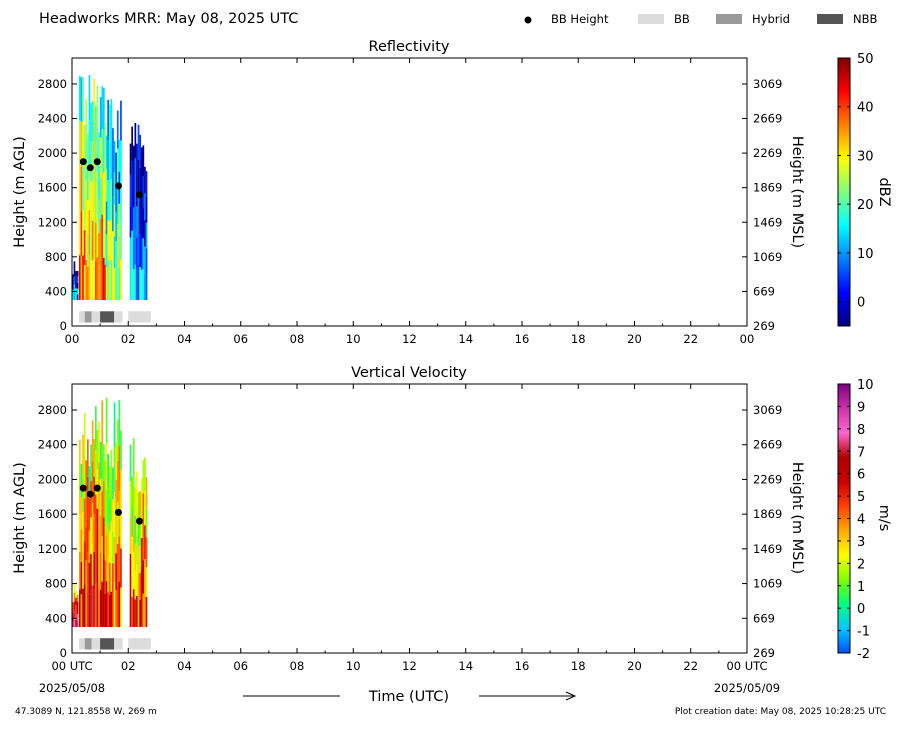 This screenshot has height=729, width=900. Describe the element at coordinates (767, 257) in the screenshot. I see `y-right-tick-label: 1069` at that location.